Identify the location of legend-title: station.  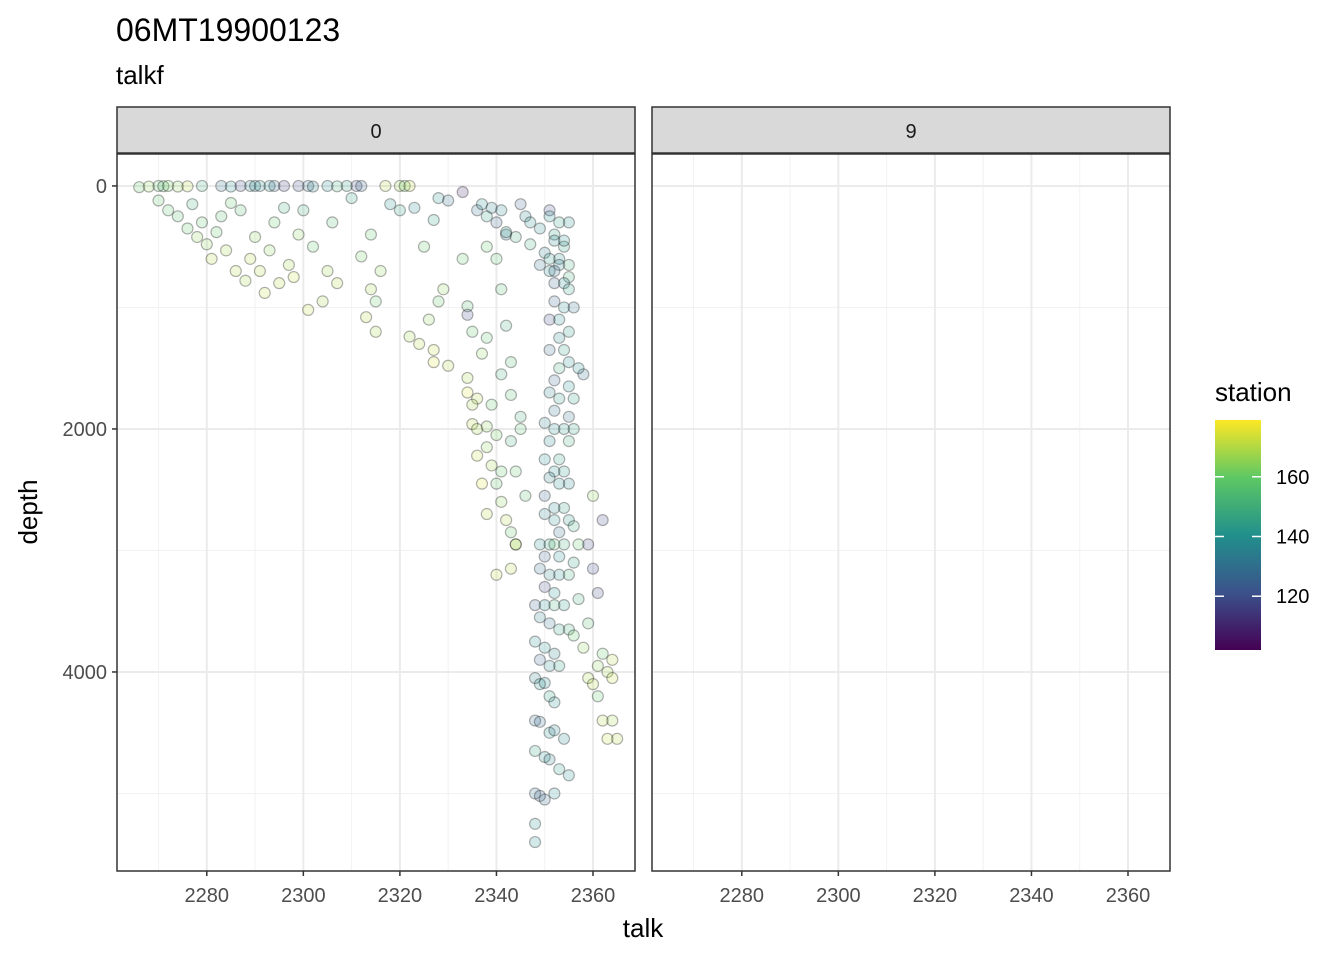
(1253, 392).